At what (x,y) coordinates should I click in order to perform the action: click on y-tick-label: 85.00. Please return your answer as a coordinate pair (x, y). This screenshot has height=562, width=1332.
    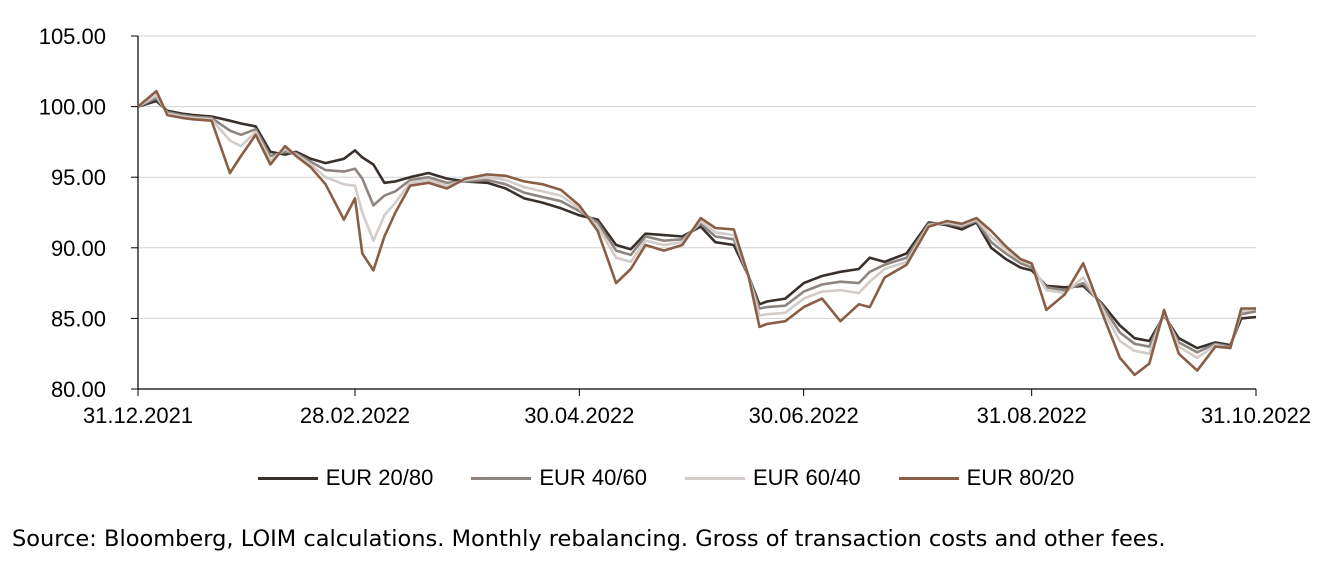
    Looking at the image, I should click on (78, 318).